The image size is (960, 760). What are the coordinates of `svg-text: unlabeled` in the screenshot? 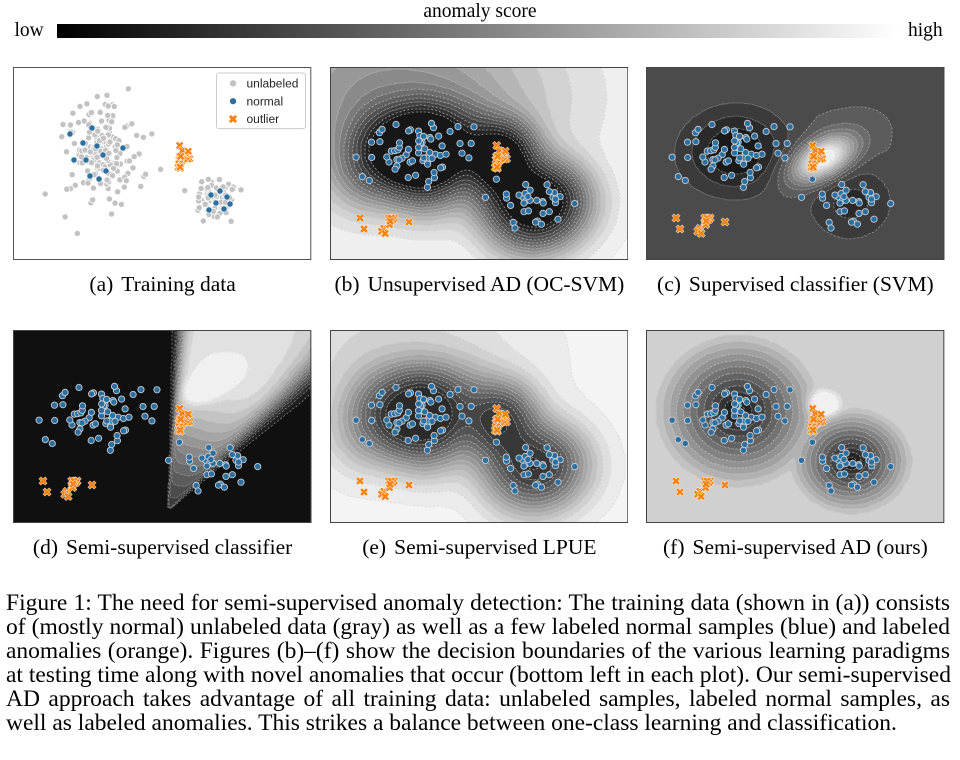 It's located at (273, 84).